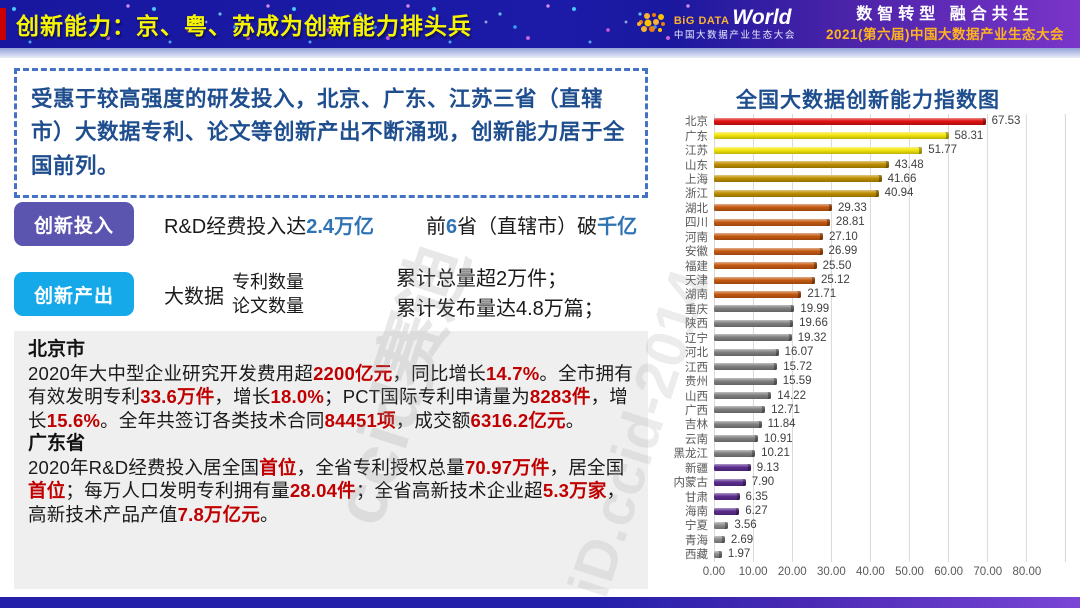  What do you see at coordinates (1006, 121) in the screenshot?
I see `chart-value-label: 67.53` at bounding box center [1006, 121].